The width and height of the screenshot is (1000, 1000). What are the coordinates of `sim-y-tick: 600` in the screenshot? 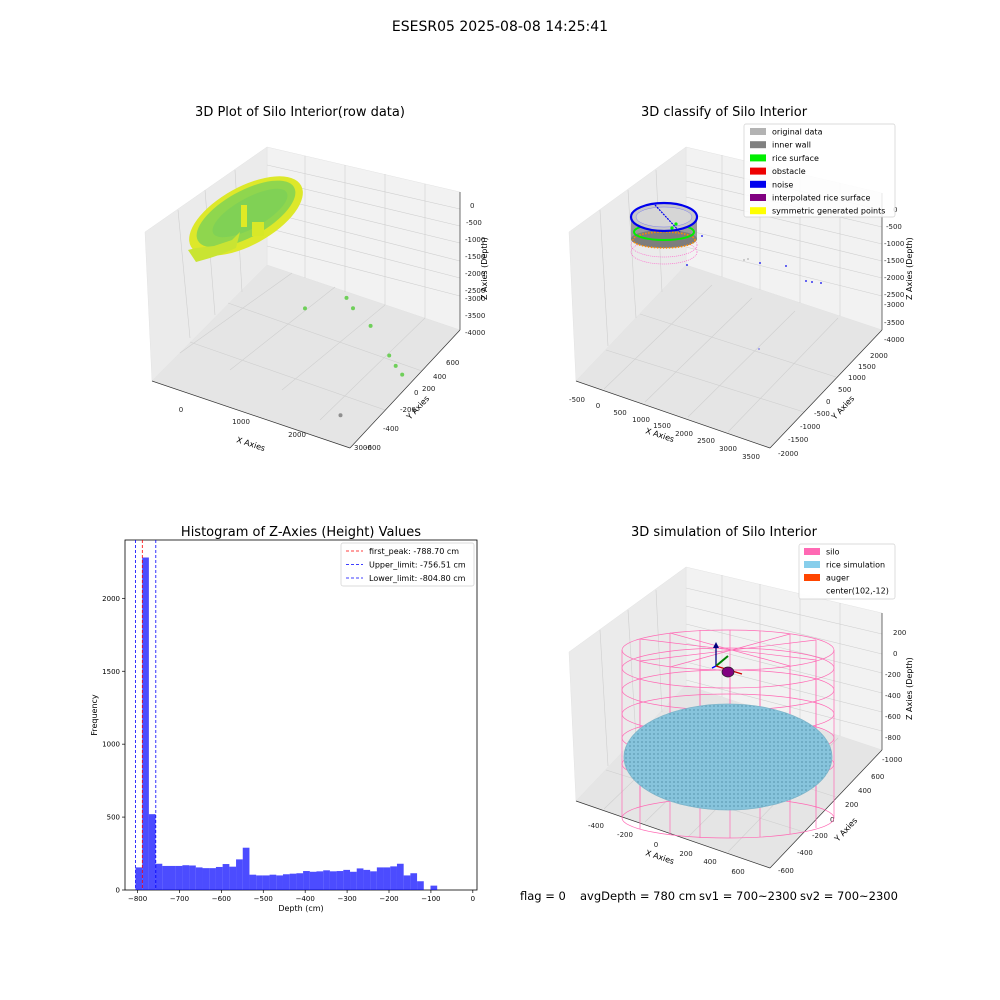 It's located at (877, 777).